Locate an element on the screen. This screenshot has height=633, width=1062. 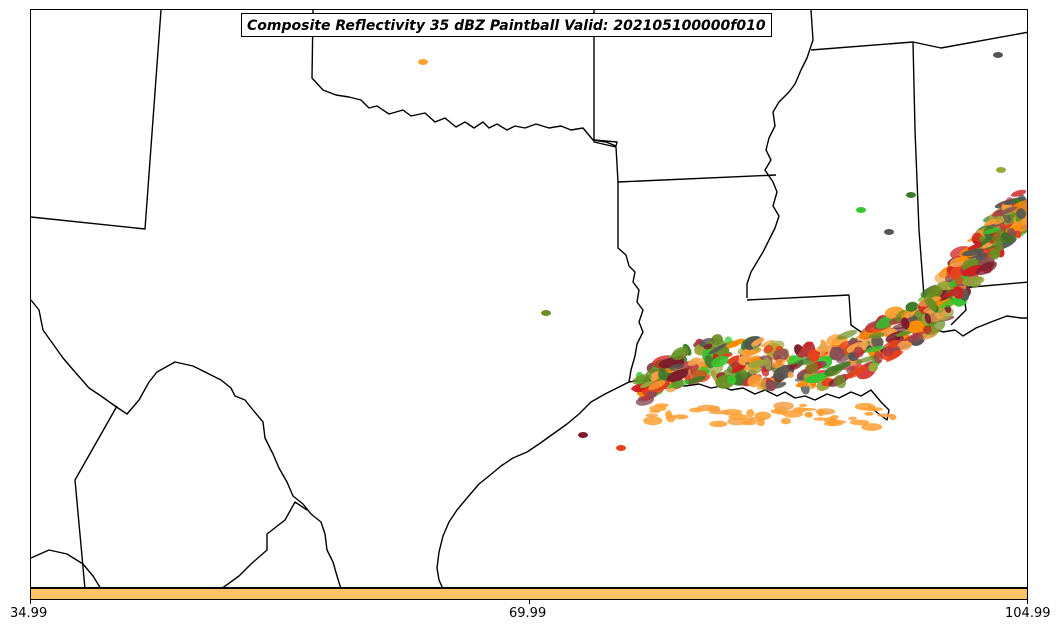
texas-coastline is located at coordinates (533, 484).